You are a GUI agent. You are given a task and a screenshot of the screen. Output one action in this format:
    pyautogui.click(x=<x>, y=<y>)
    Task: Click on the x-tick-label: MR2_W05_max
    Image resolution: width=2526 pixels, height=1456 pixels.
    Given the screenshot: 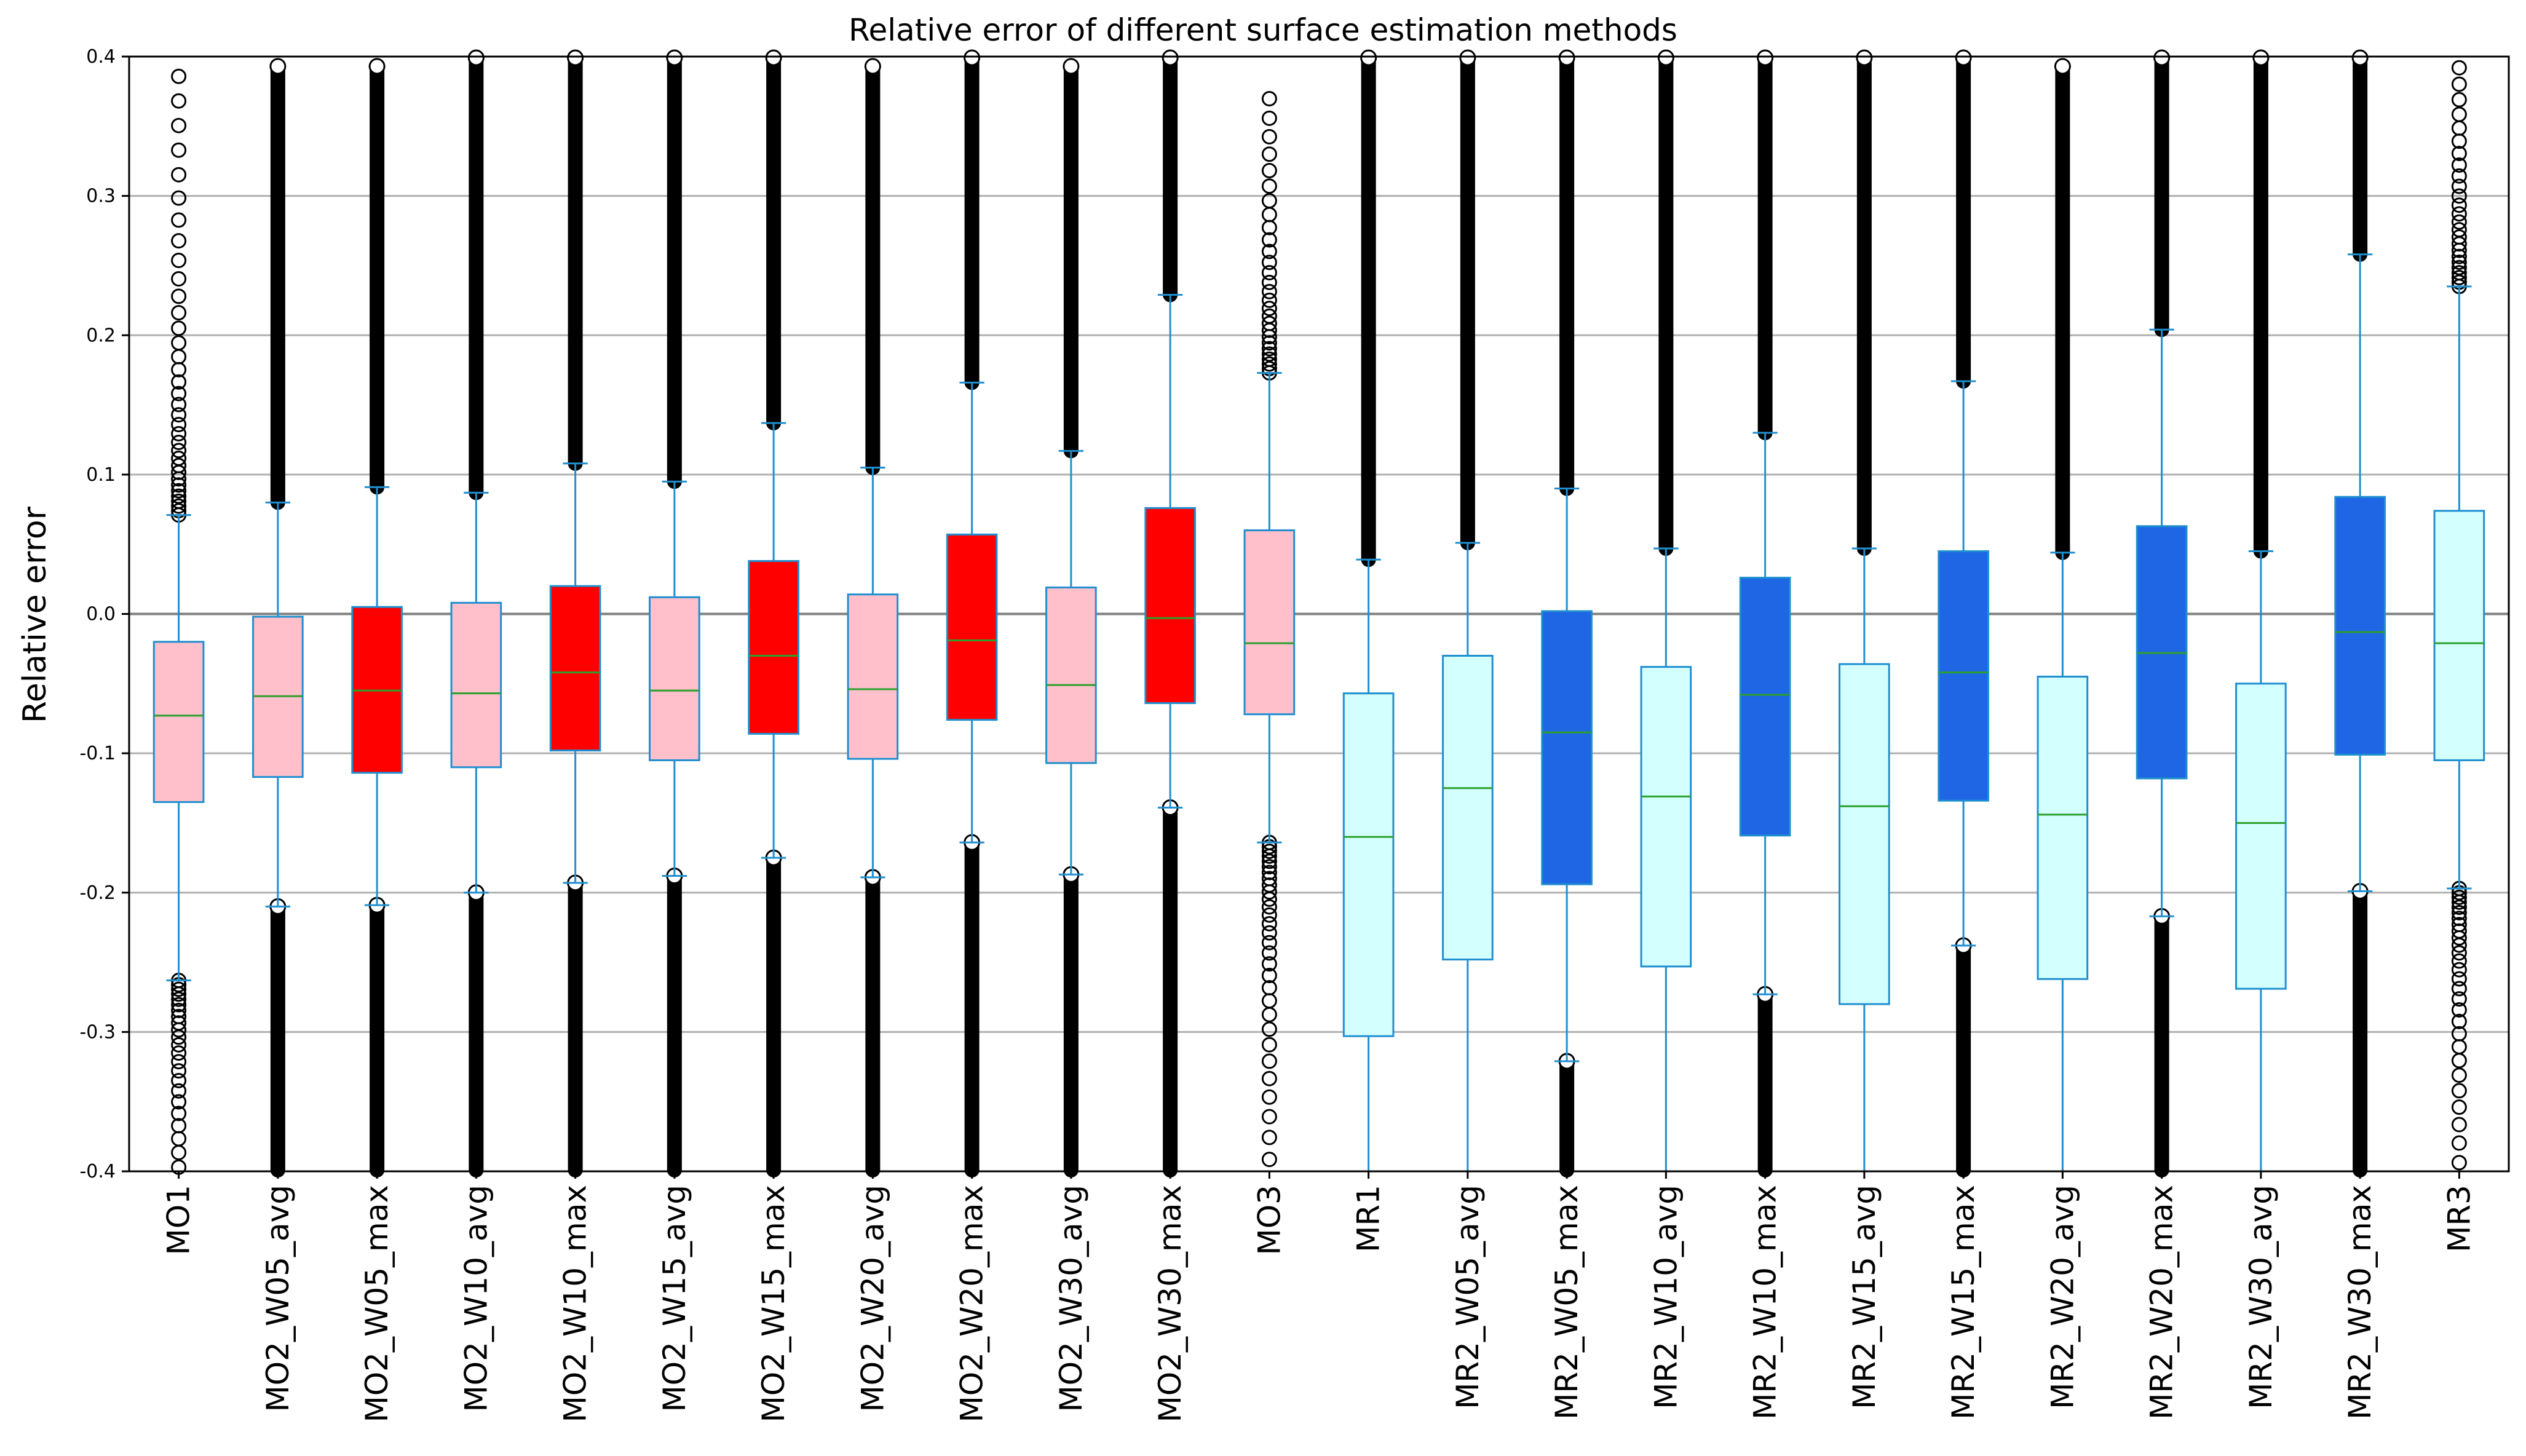 What is the action you would take?
    pyautogui.click(x=1567, y=1302)
    